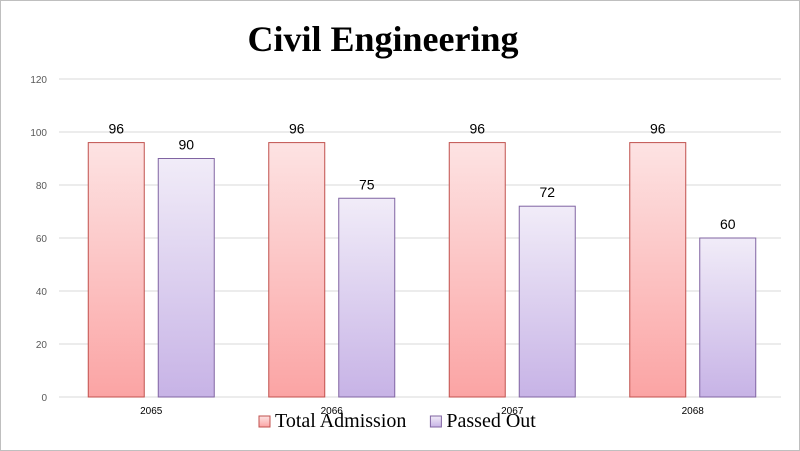  What do you see at coordinates (186, 278) in the screenshot?
I see `bar-passed-out-2065` at bounding box center [186, 278].